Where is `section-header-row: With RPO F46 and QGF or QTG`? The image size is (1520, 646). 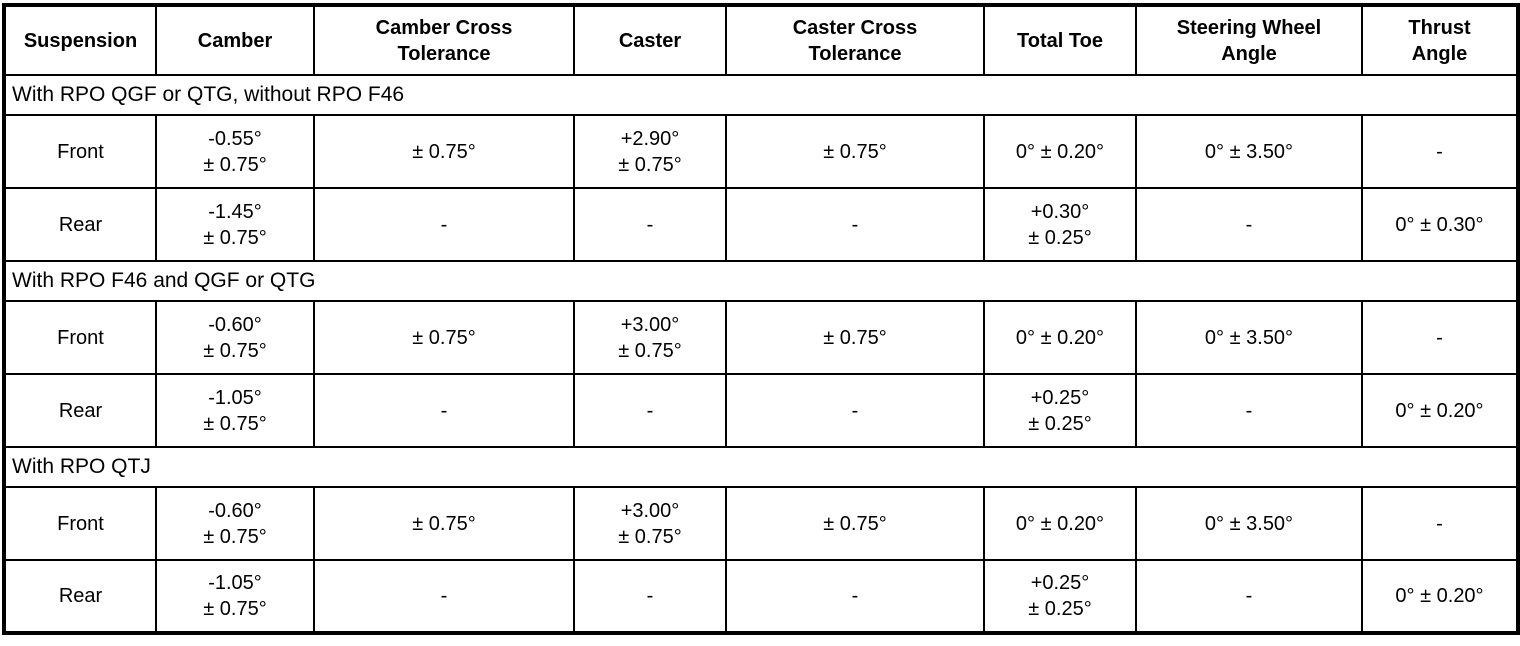 section-header-row: With RPO F46 and QGF or QTG is located at coordinates (761, 281).